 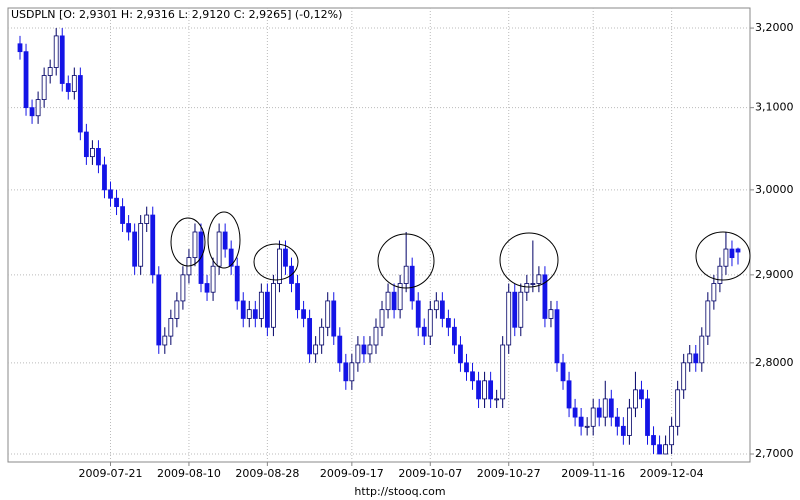 I want to click on x-tick-label: 2009-10-27, so click(x=509, y=473).